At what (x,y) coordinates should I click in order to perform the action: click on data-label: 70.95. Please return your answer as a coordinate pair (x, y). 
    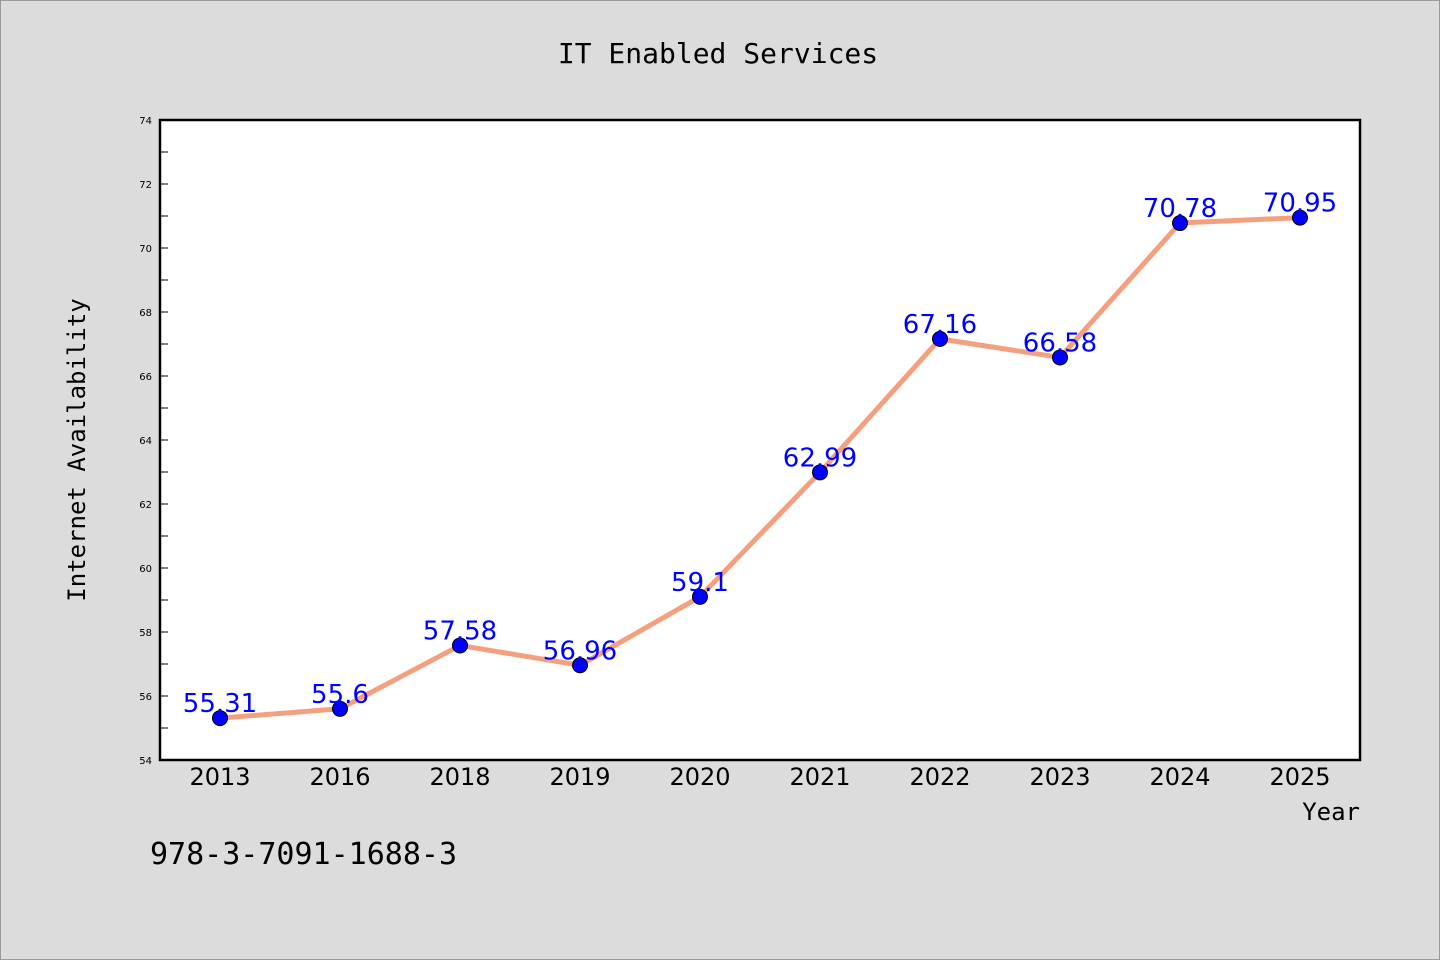
    Looking at the image, I should click on (1300, 204).